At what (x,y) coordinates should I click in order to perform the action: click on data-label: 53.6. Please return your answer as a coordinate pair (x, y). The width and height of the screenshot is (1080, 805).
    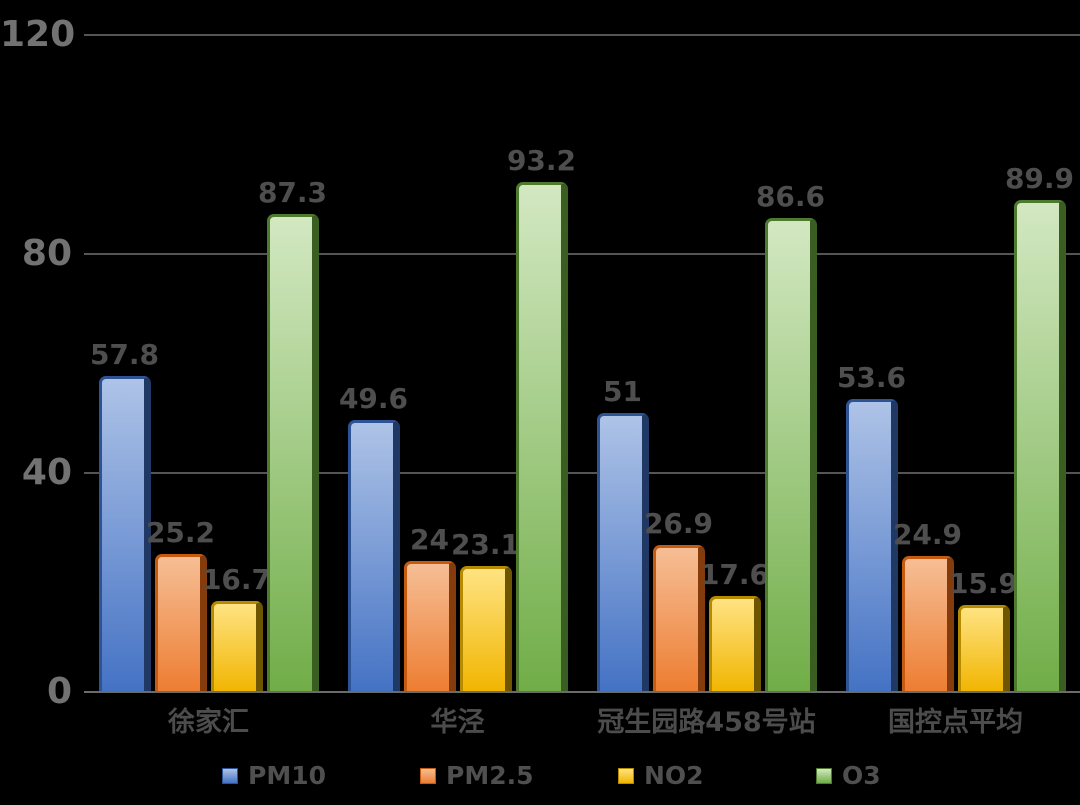
    Looking at the image, I should click on (871, 377).